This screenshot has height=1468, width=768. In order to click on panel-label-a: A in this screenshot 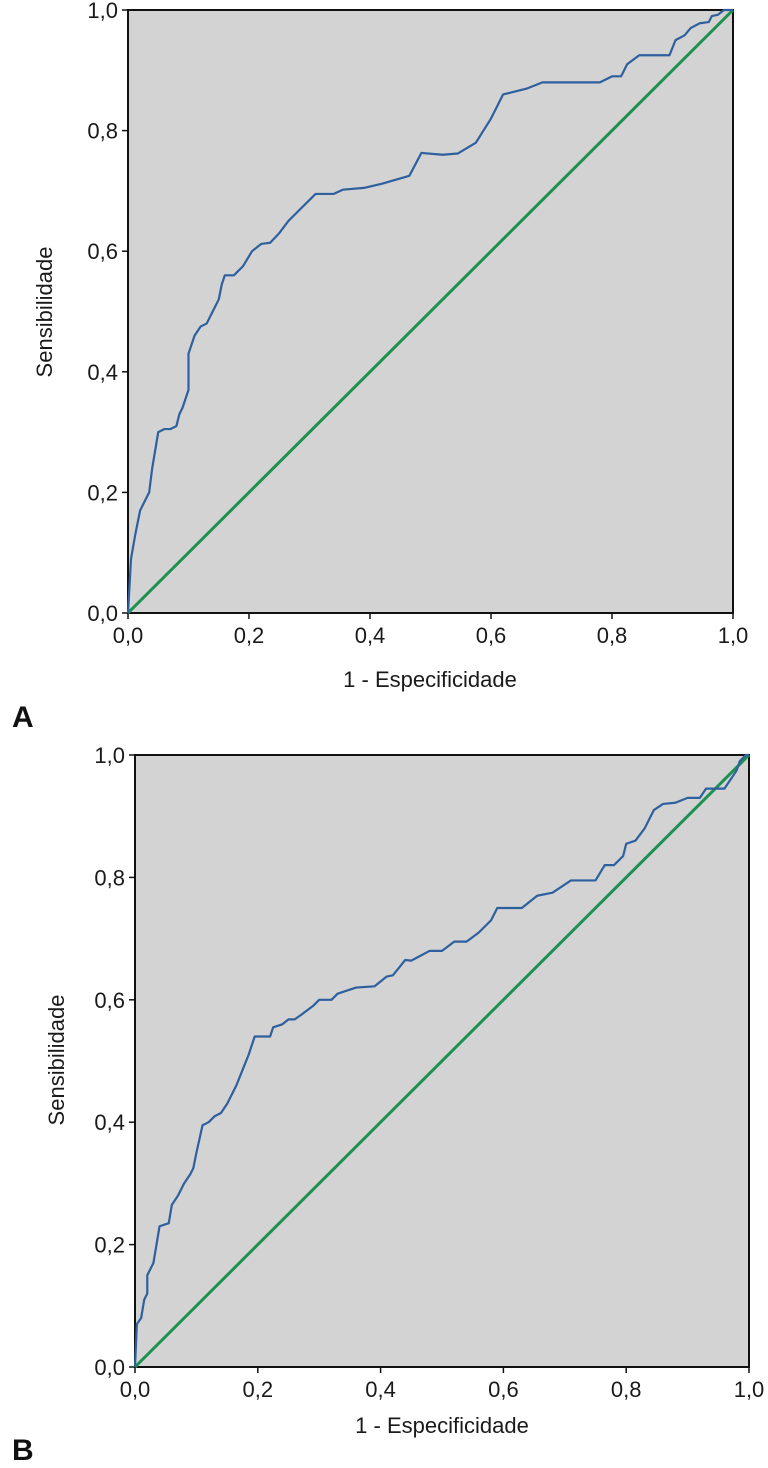, I will do `click(23, 717)`.